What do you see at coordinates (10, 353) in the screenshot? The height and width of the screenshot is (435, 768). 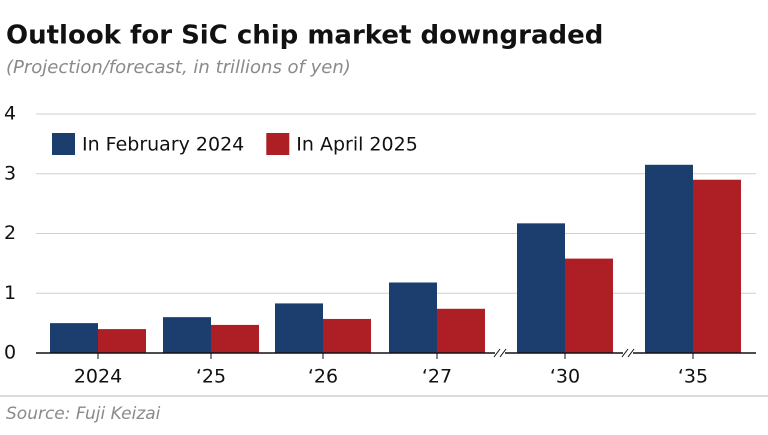 I see `y-tick-label: 0` at bounding box center [10, 353].